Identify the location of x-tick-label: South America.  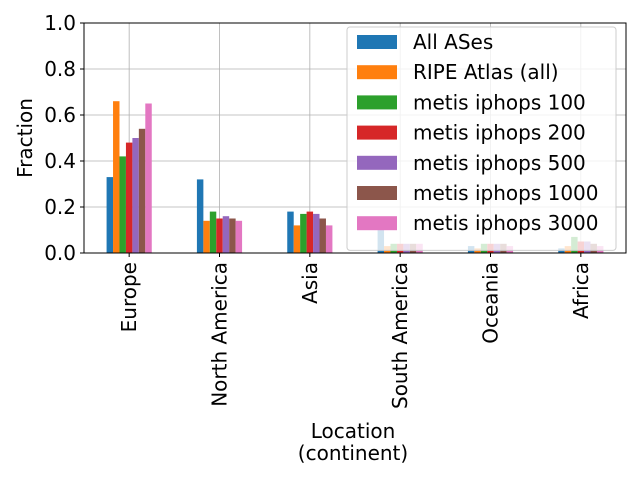
(400, 335).